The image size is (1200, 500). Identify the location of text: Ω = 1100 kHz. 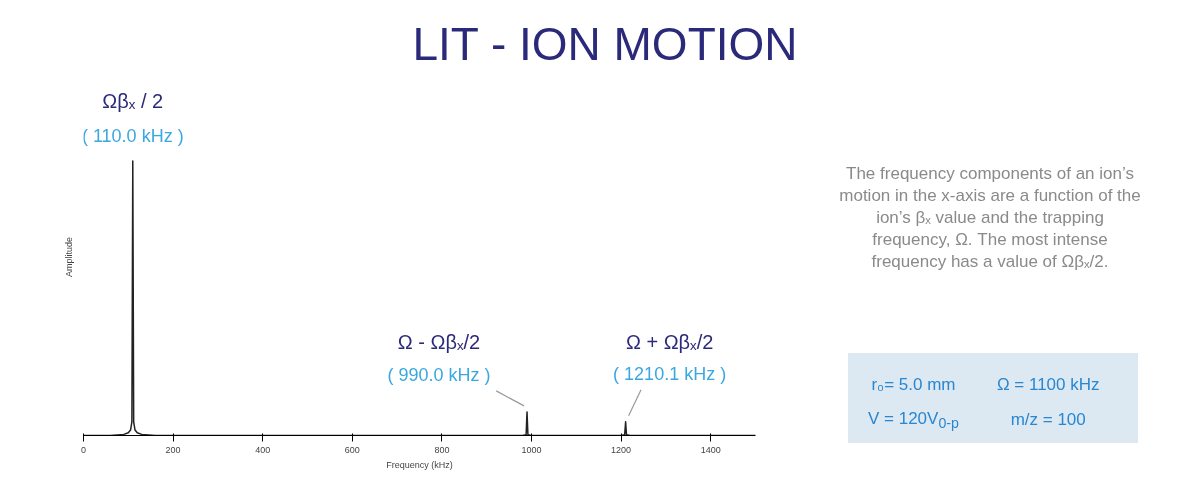
(1048, 385).